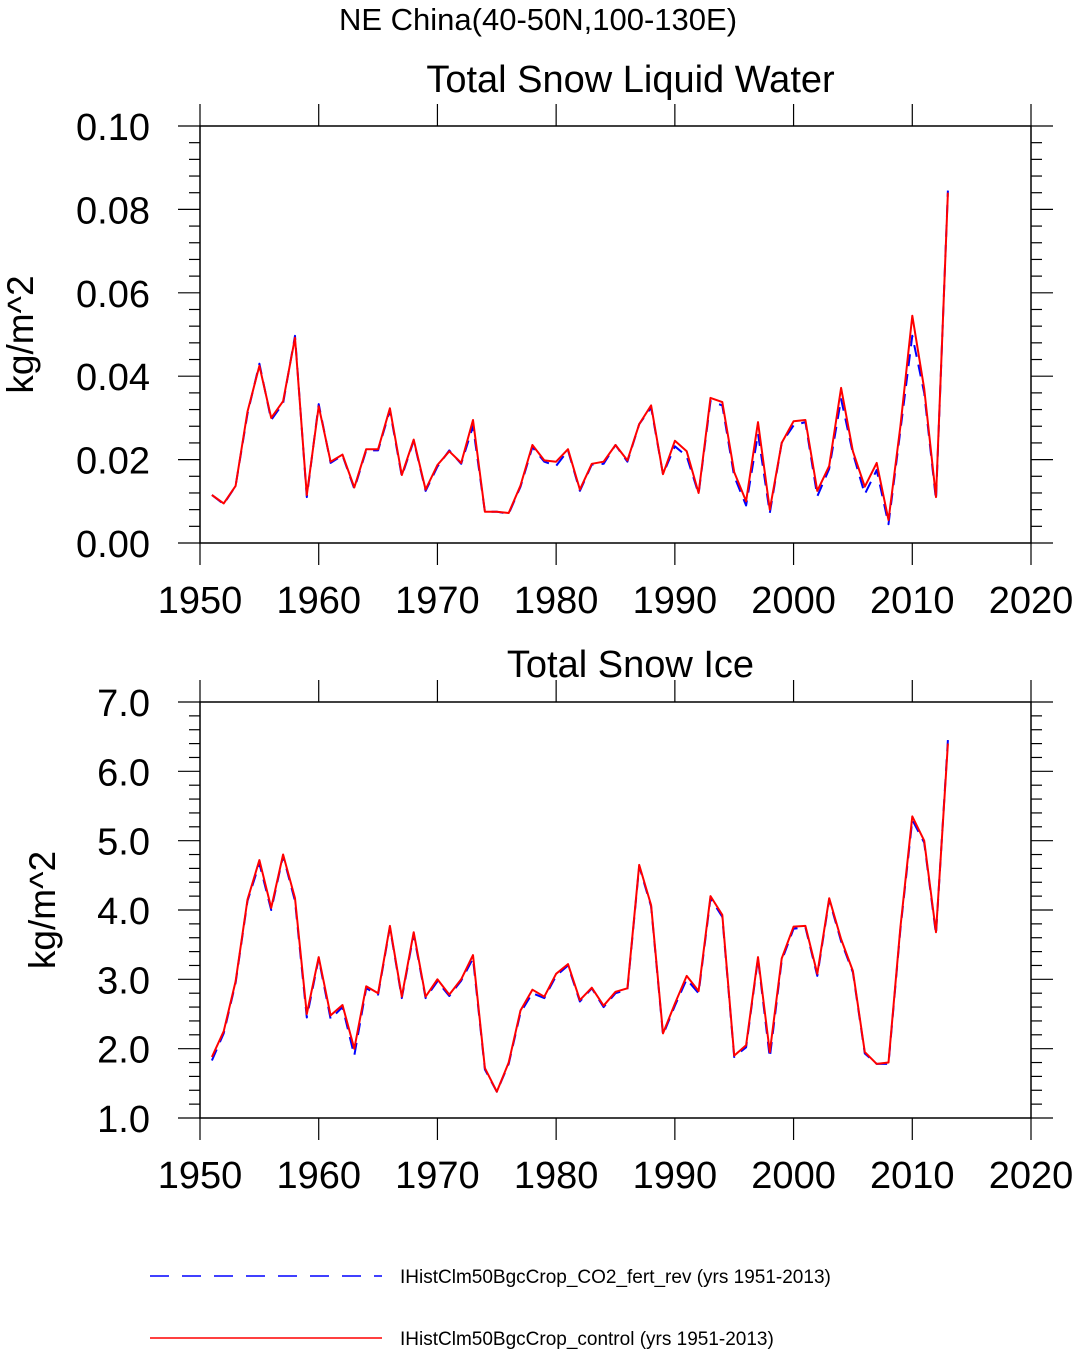 Image resolution: width=1078 pixels, height=1353 pixels. I want to click on y-tick-label: 0.02, so click(113, 462).